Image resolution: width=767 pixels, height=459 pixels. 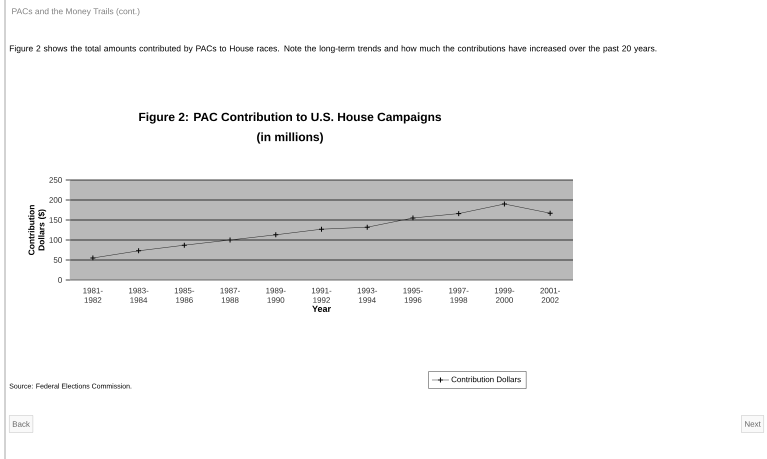 What do you see at coordinates (76, 12) in the screenshot?
I see `text: PACs and the Money Trails (cont.)` at bounding box center [76, 12].